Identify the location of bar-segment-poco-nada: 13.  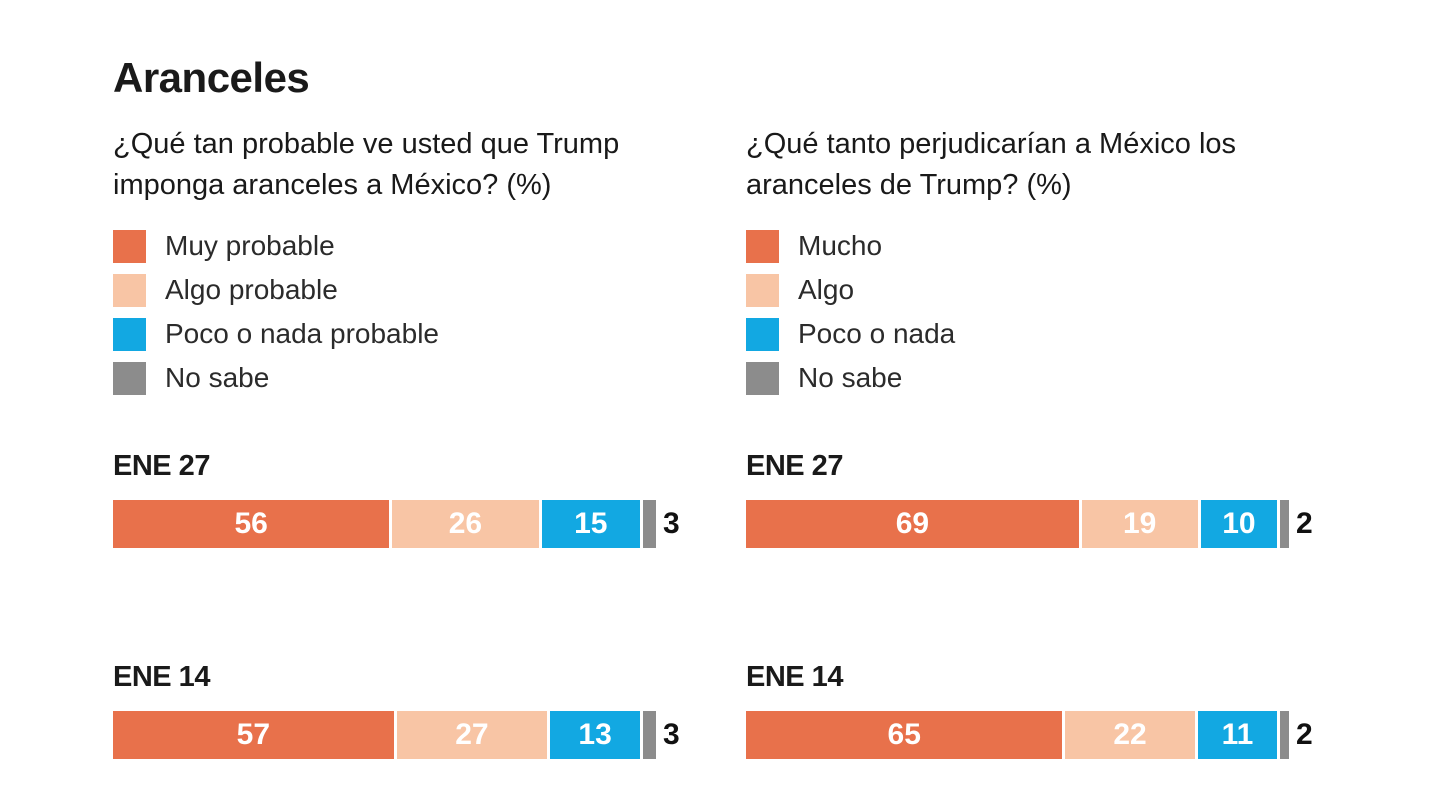
(595, 735).